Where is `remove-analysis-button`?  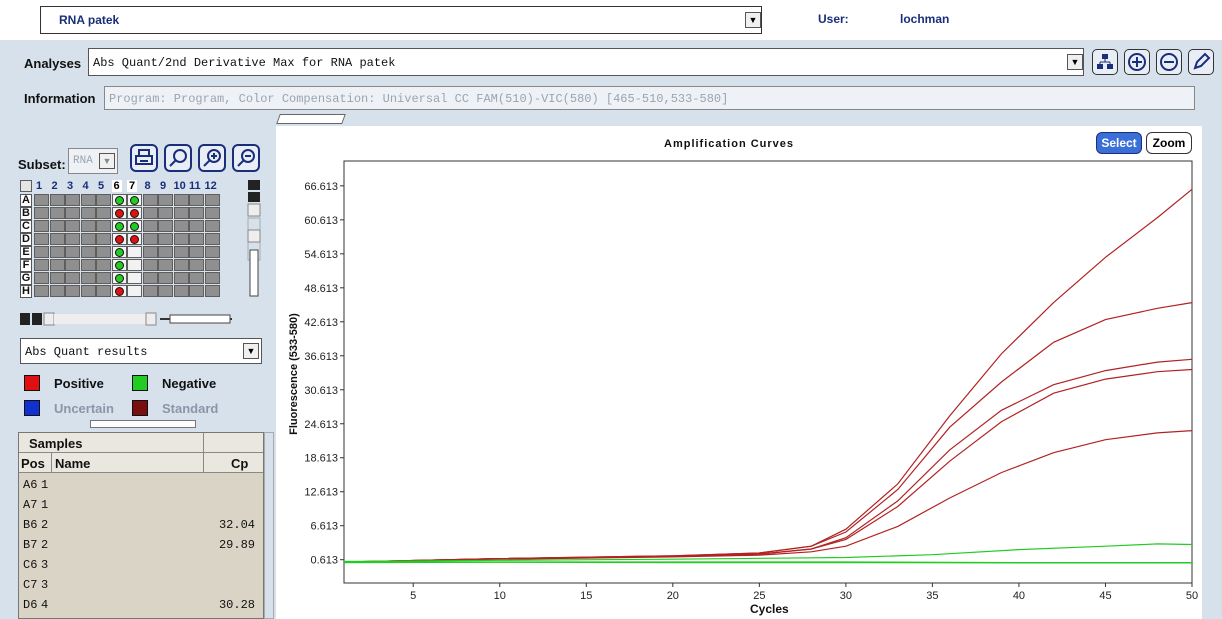
remove-analysis-button is located at coordinates (1169, 62).